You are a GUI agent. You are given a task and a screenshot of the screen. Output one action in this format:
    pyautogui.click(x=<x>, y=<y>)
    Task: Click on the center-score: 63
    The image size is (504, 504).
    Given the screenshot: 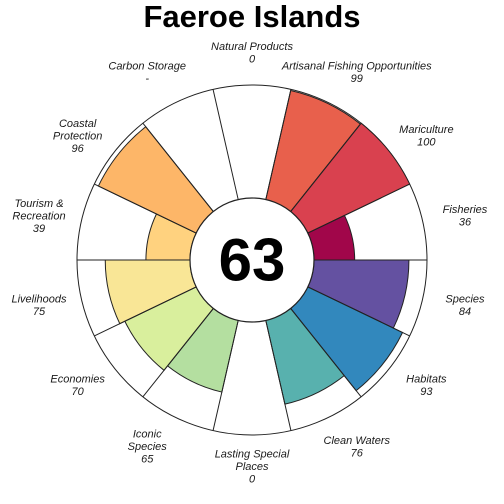 What is the action you would take?
    pyautogui.click(x=252, y=260)
    